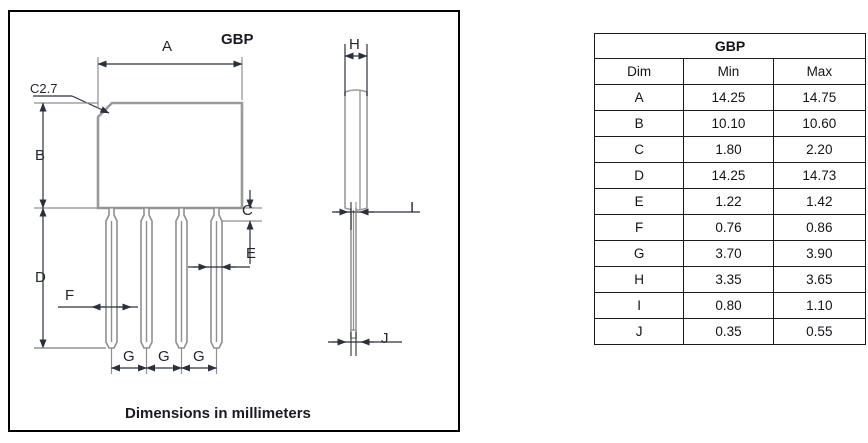  I want to click on table-header-row: Dim Min Max, so click(730, 71).